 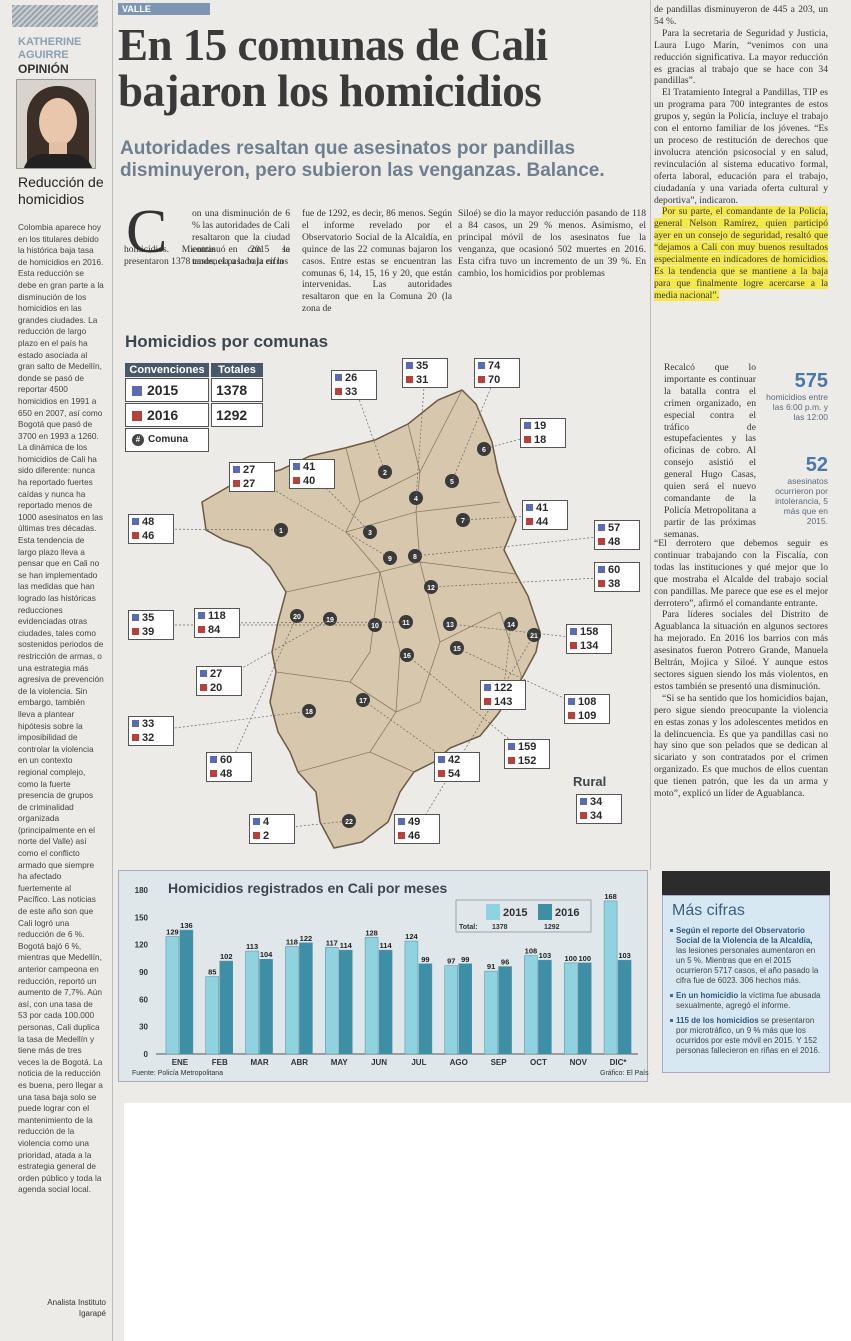 What do you see at coordinates (346, 945) in the screenshot?
I see `bar-value-label: 114` at bounding box center [346, 945].